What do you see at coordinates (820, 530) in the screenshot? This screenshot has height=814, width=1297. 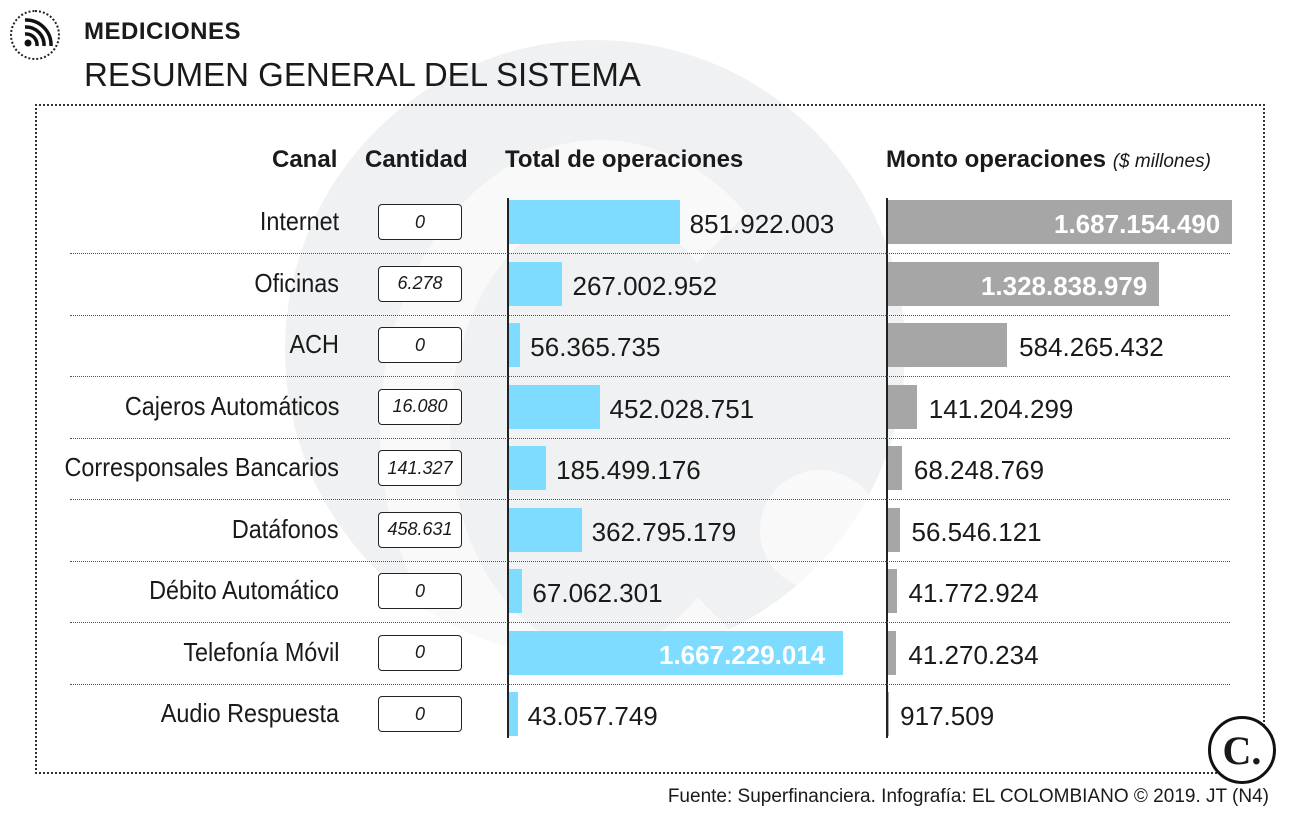 I see `watermark-dot` at bounding box center [820, 530].